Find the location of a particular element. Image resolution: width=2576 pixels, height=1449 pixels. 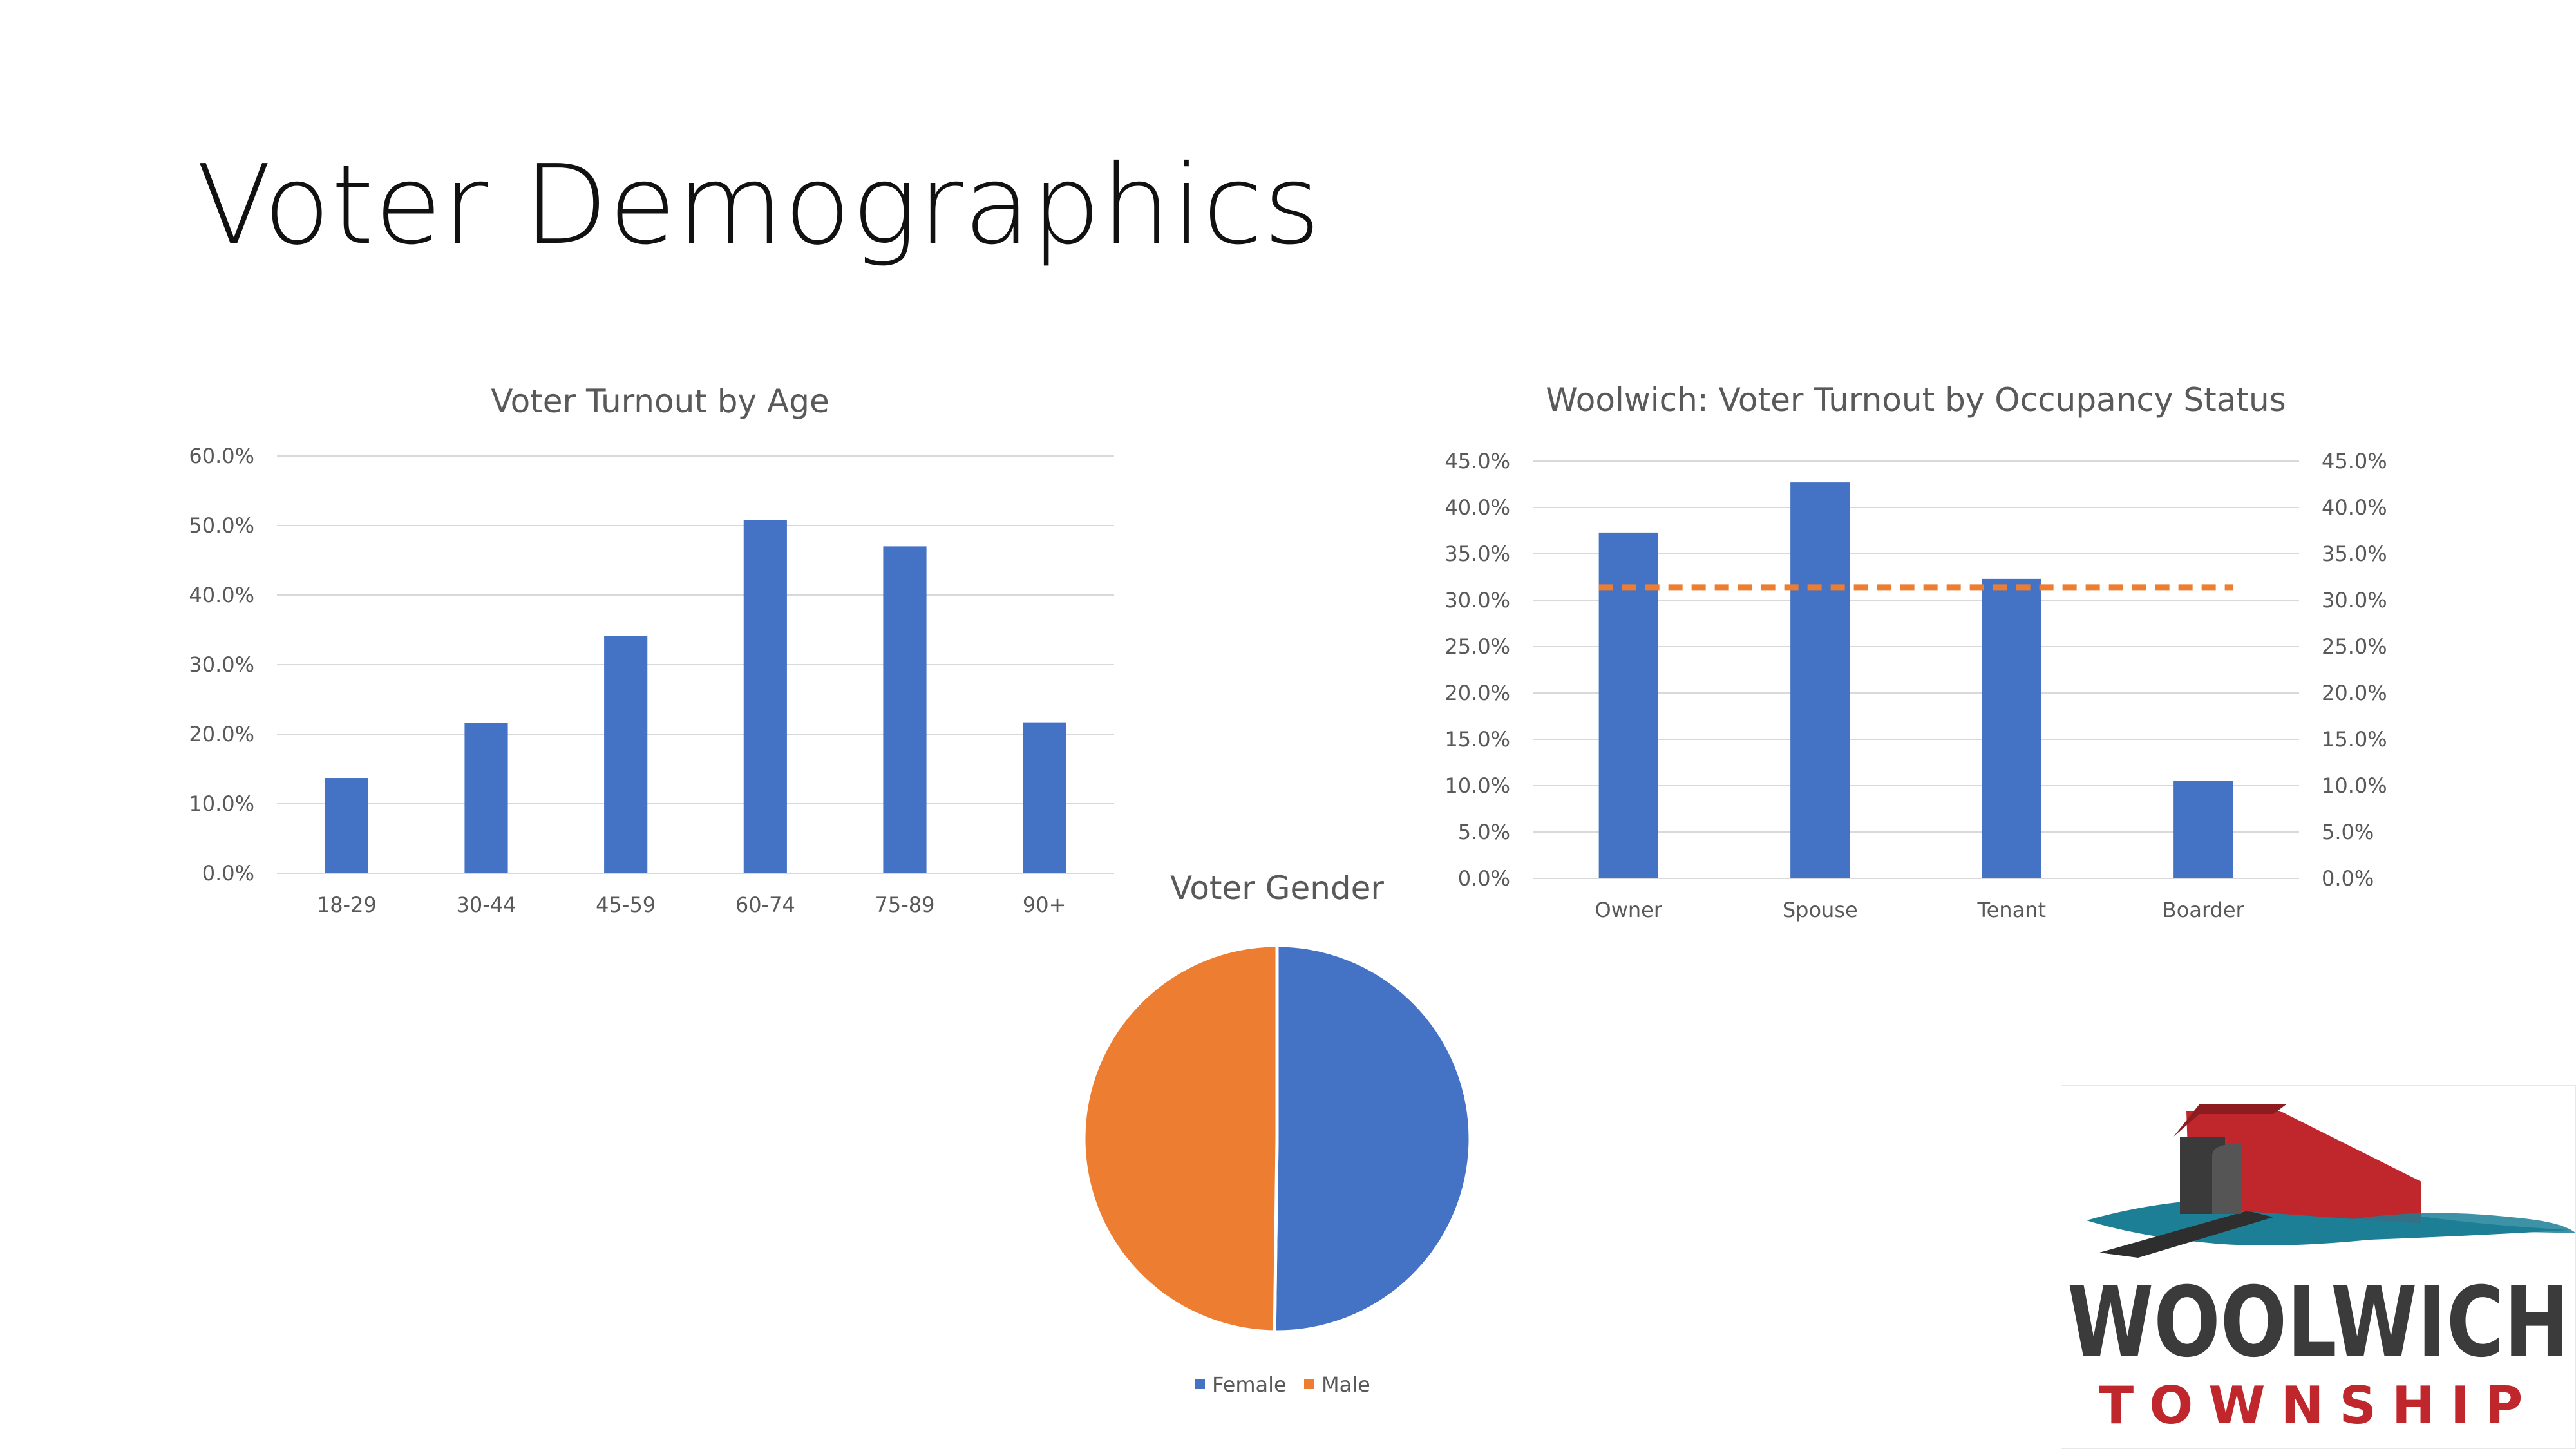

age-chart-title: Voter Turnout by Age is located at coordinates (660, 401).